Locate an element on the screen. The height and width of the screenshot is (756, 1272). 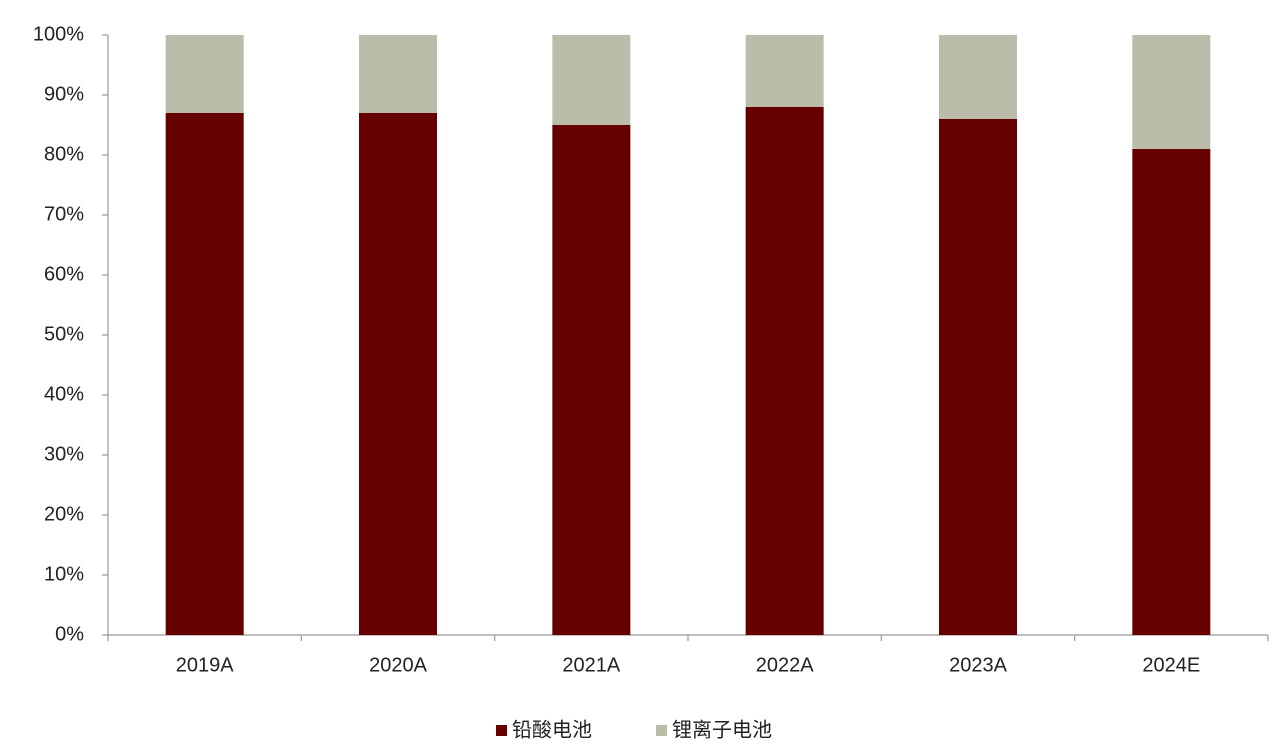
y-tick-label: 100% is located at coordinates (58, 34).